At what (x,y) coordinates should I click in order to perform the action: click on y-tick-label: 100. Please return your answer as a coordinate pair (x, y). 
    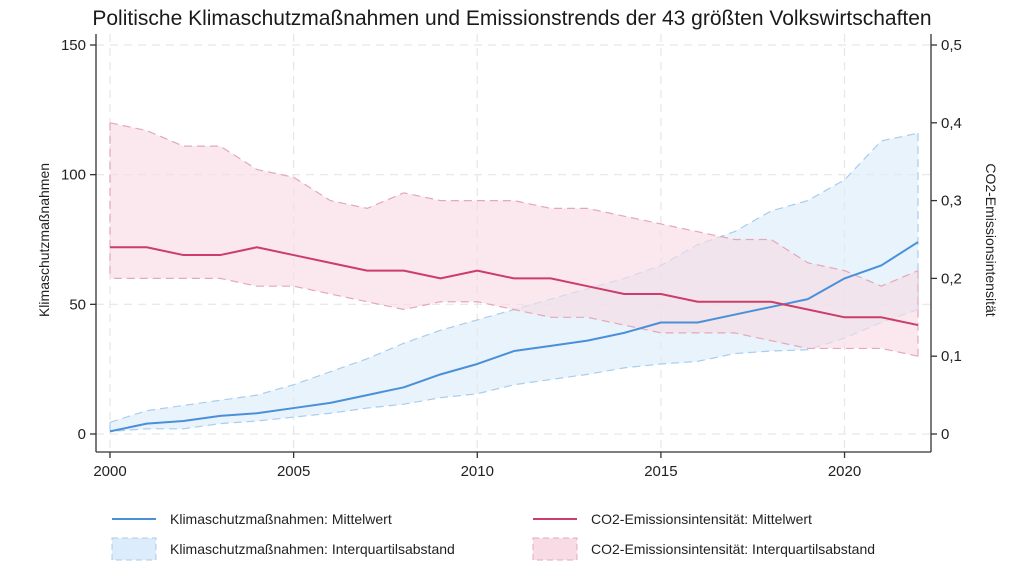
    Looking at the image, I should click on (73, 175).